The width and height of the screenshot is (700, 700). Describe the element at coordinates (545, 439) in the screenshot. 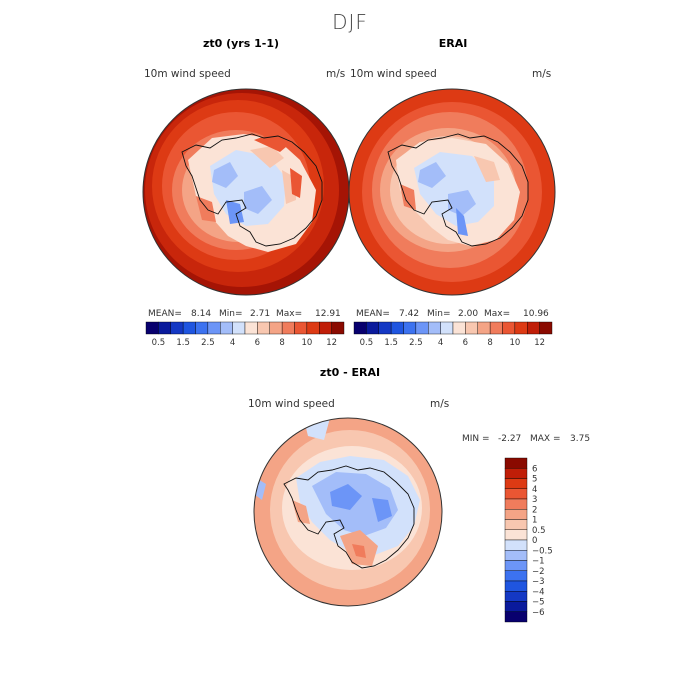

I see `panel3-max-label: MAX =` at that location.